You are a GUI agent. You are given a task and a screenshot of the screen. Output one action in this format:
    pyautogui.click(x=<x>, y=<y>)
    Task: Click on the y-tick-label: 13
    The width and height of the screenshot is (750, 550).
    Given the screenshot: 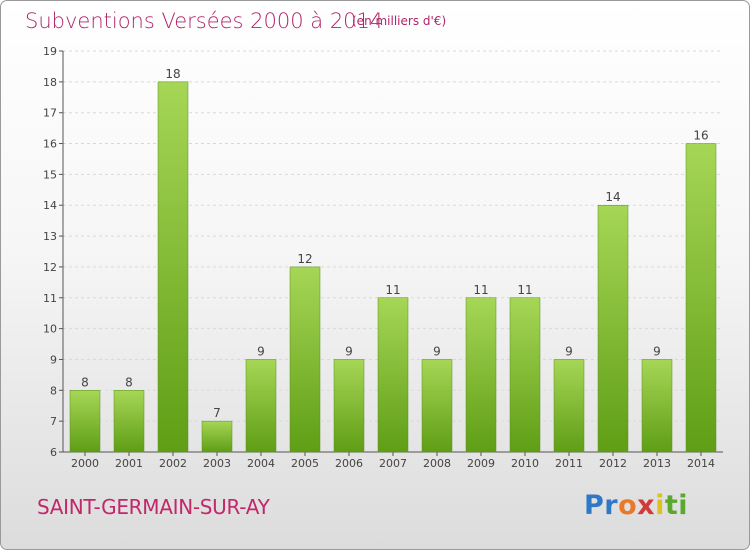 What is the action you would take?
    pyautogui.click(x=50, y=236)
    